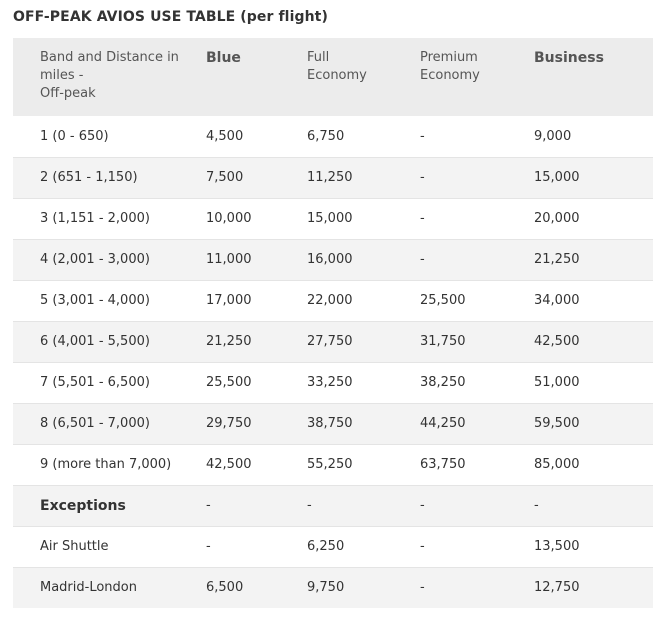  What do you see at coordinates (593, 77) in the screenshot?
I see `header-business: Business` at bounding box center [593, 77].